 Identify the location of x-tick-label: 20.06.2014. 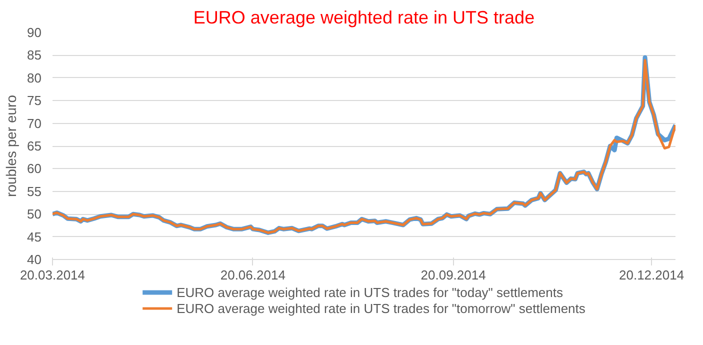
(253, 275).